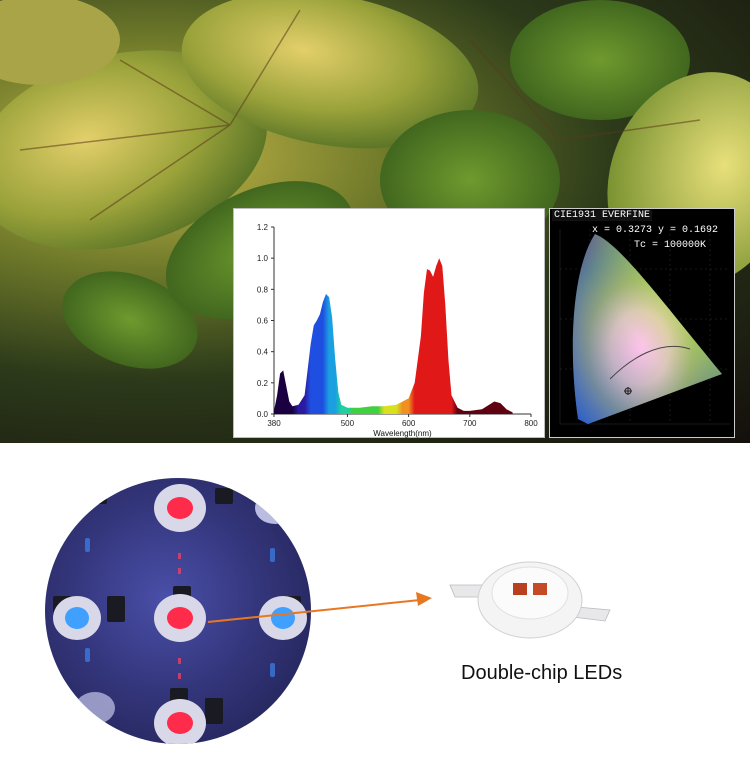  Describe the element at coordinates (263, 414) in the screenshot. I see `y-tick-label: 0.0` at that location.